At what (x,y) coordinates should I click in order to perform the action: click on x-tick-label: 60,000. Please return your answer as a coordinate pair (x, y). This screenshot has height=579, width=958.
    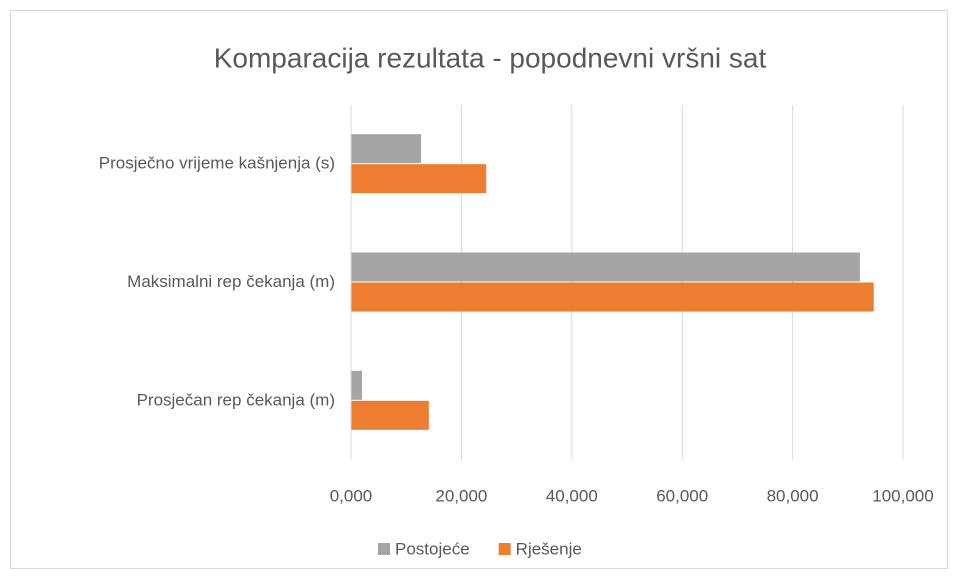
    Looking at the image, I should click on (682, 495).